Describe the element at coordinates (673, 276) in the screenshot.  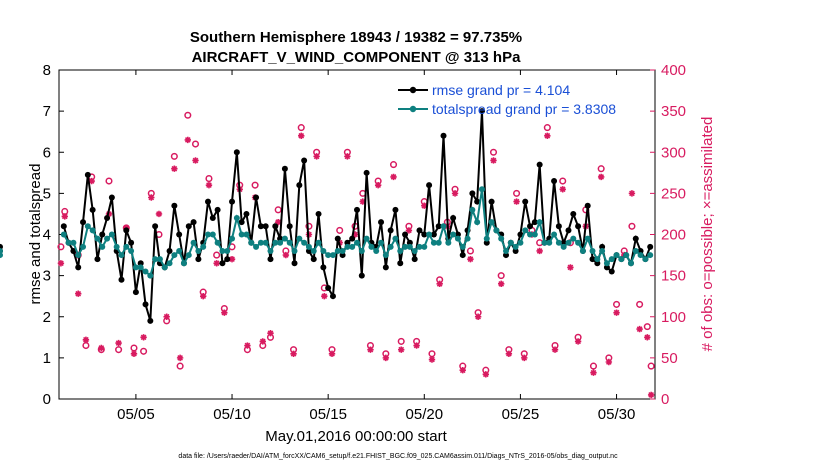
I see `y-tick-label-right: 150` at that location.